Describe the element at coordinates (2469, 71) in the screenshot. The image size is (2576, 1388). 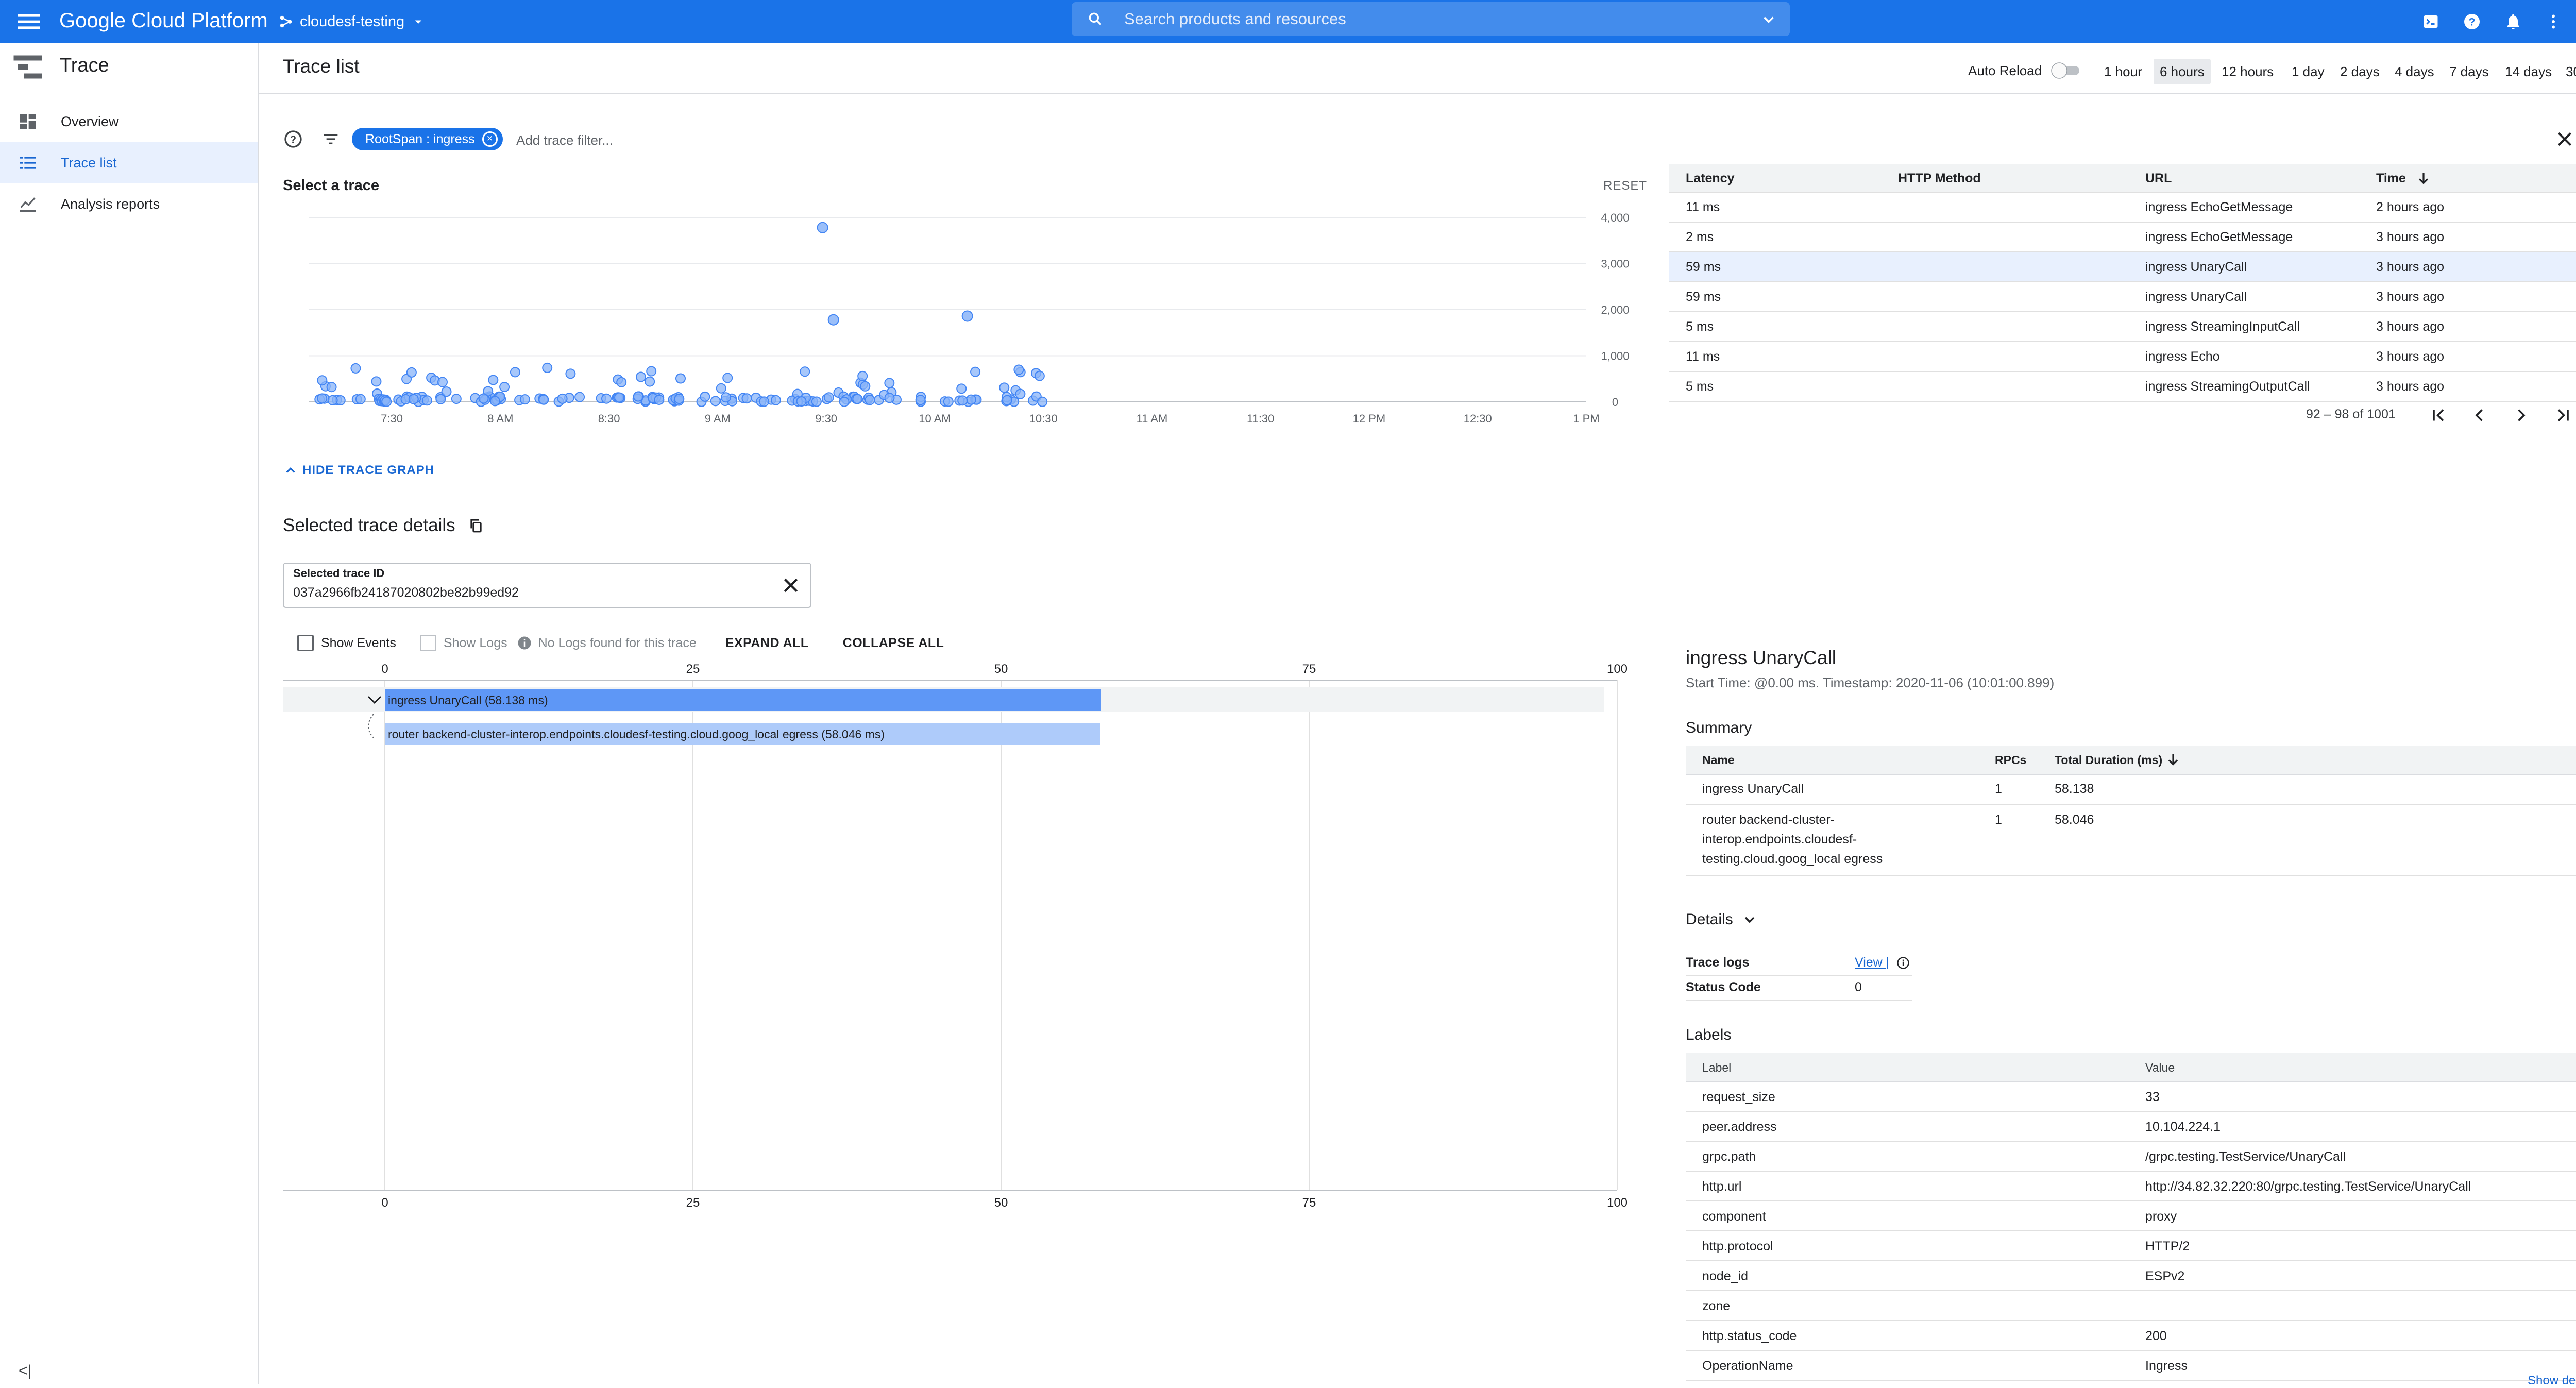
I see `range-7-days: 7 days` at that location.